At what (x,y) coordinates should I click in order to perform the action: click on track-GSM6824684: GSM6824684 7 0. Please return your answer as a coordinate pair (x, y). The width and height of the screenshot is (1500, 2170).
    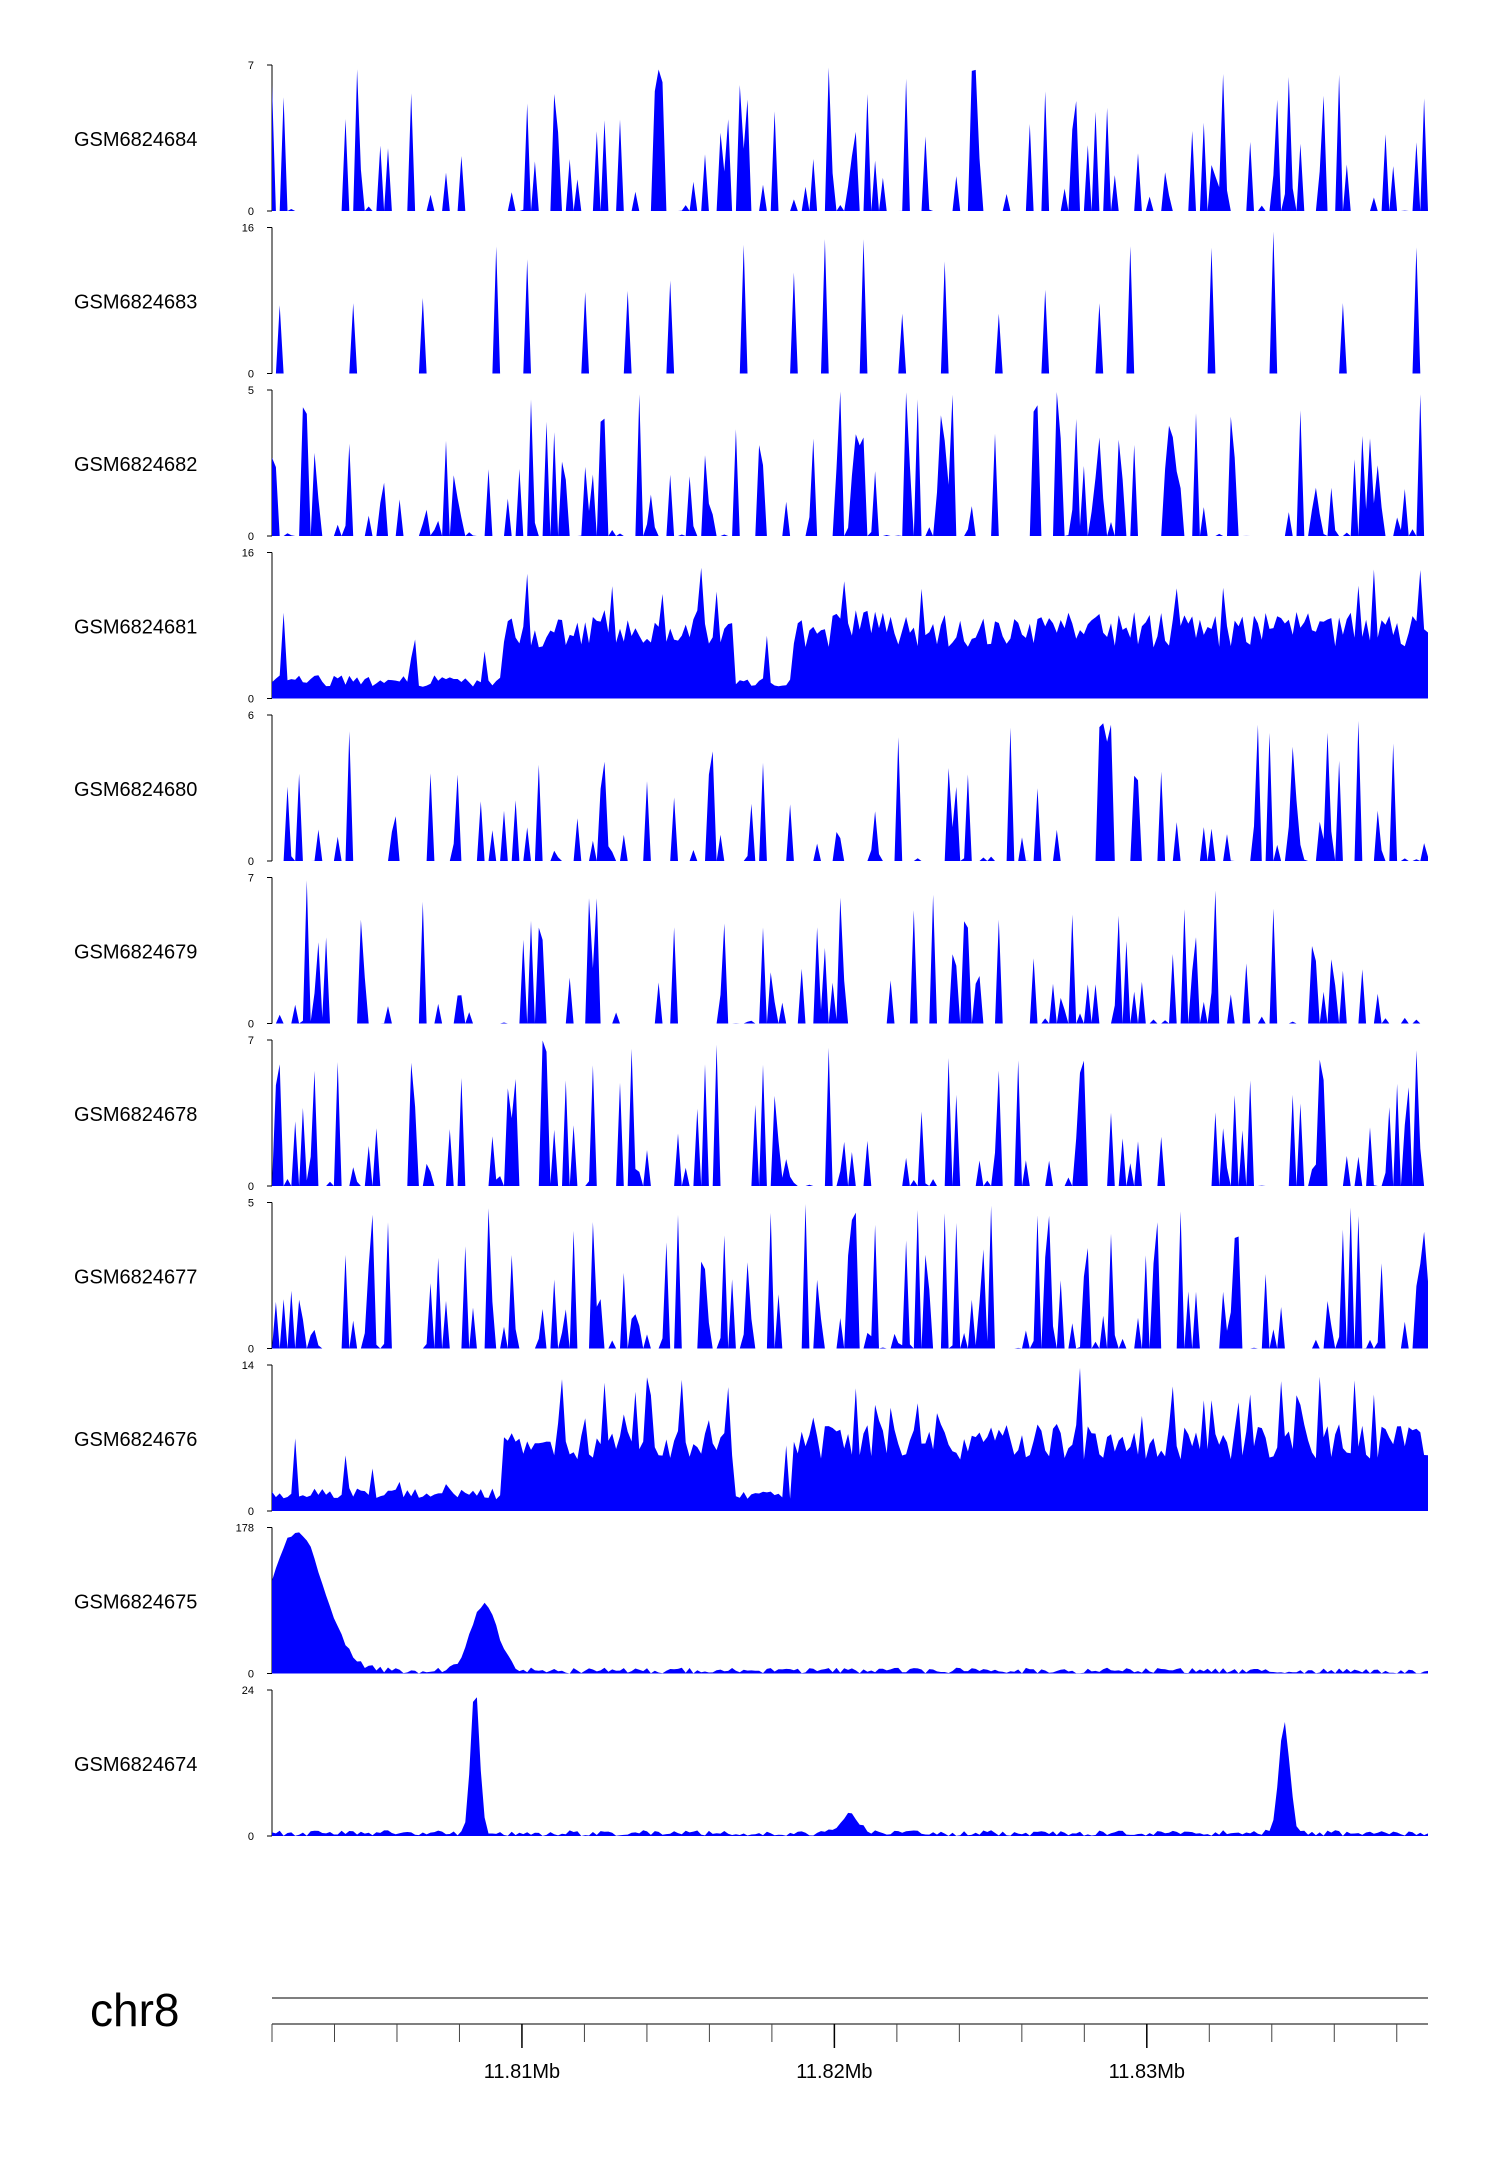
    Looking at the image, I should click on (751, 139).